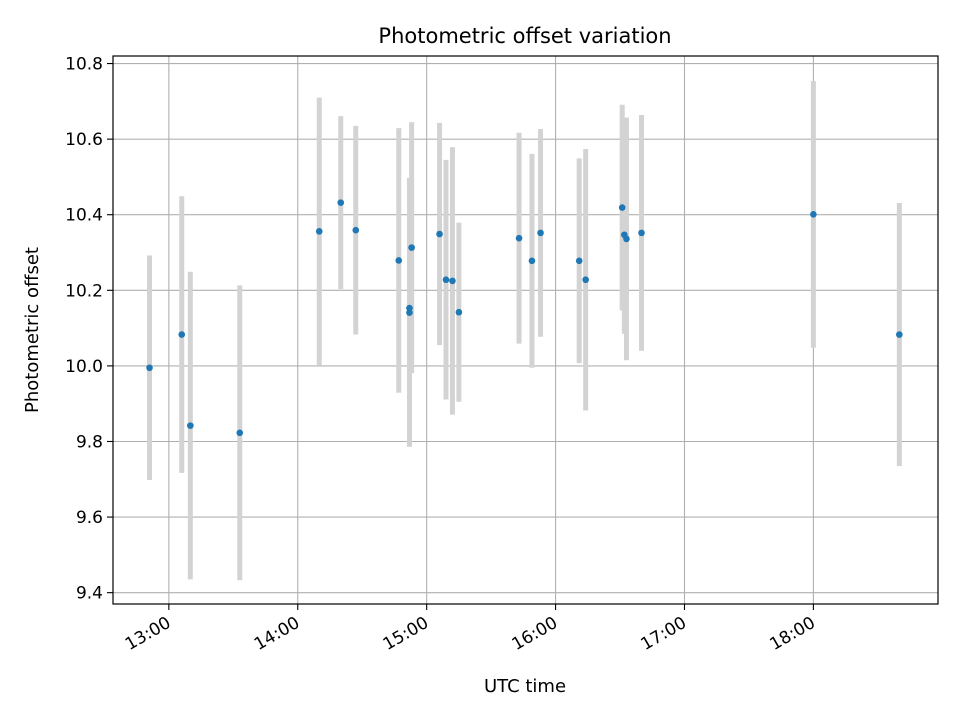 This screenshot has height=720, width=960. I want to click on y-tick-label: 10.2, so click(84, 291).